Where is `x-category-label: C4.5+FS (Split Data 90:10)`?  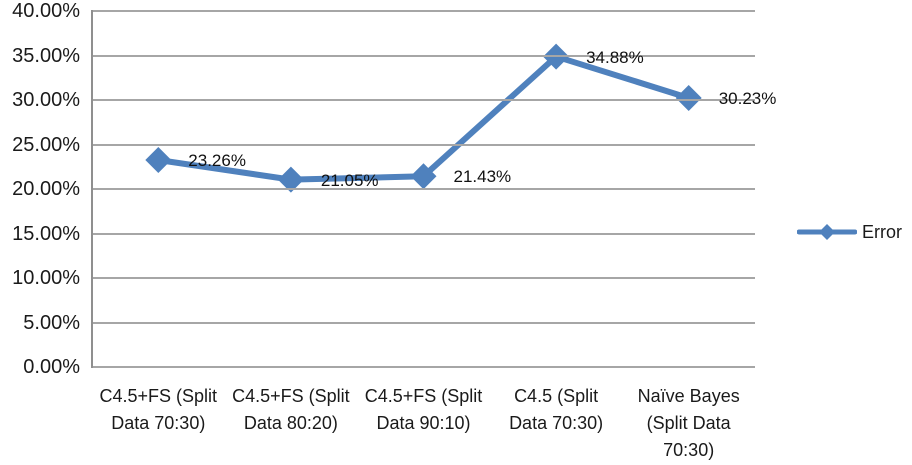 x-category-label: C4.5+FS (Split Data 90:10) is located at coordinates (423, 409).